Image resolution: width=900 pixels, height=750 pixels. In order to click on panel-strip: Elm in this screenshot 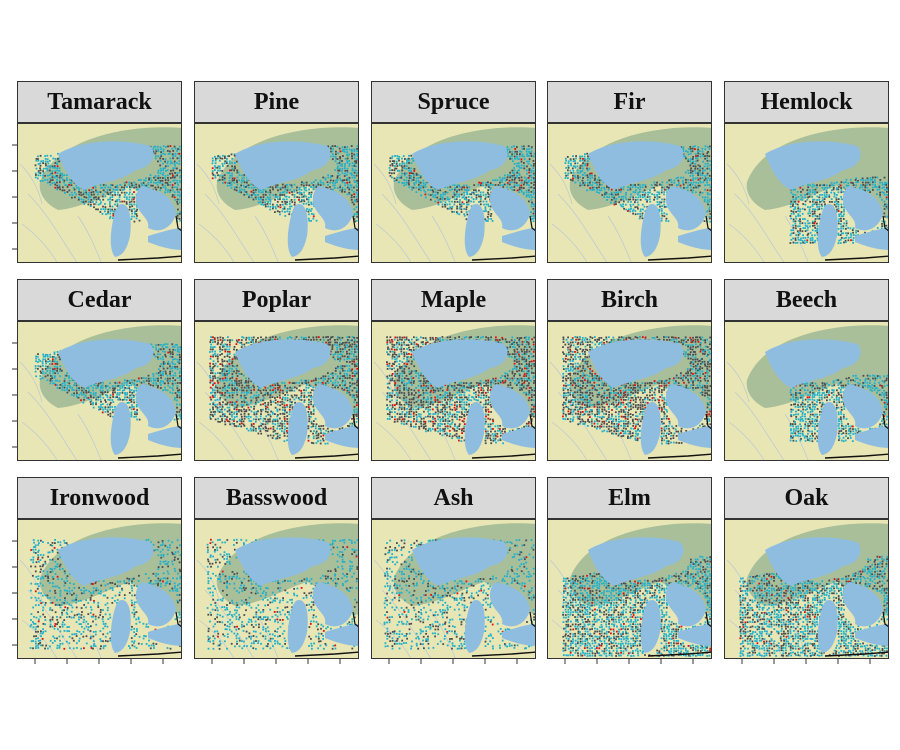, I will do `click(629, 498)`.